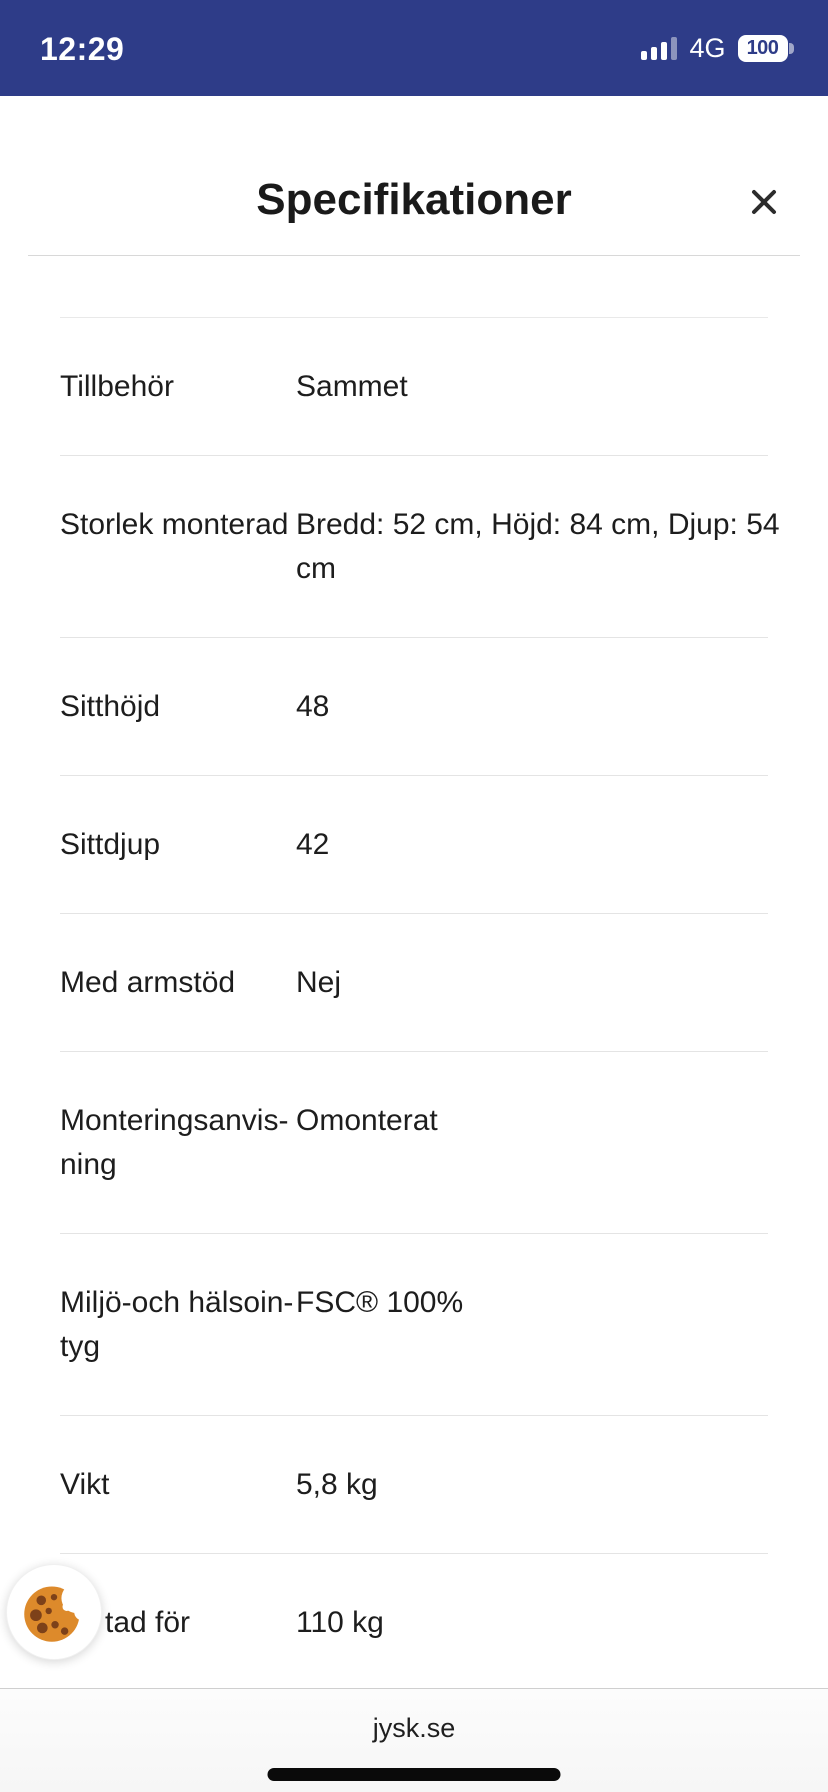 This screenshot has width=828, height=1792. What do you see at coordinates (791, 48) in the screenshot?
I see `battery-tip` at bounding box center [791, 48].